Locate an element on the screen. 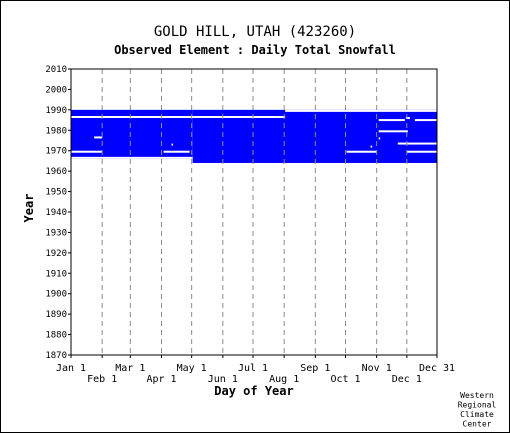  credit-line: Western is located at coordinates (477, 395).